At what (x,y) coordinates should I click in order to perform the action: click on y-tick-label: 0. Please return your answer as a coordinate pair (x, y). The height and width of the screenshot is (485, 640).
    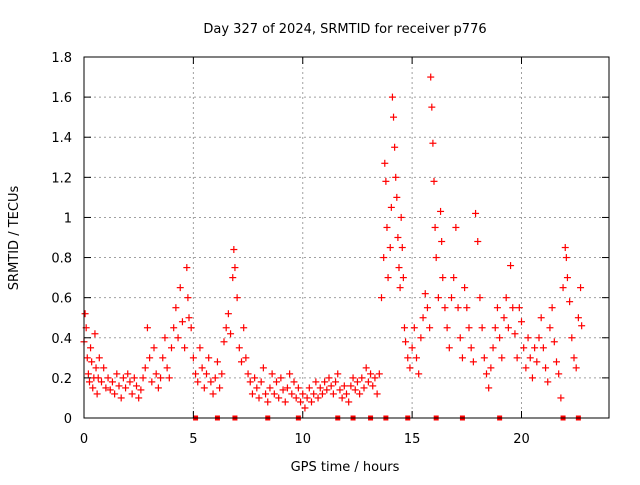
    Looking at the image, I should click on (68, 419).